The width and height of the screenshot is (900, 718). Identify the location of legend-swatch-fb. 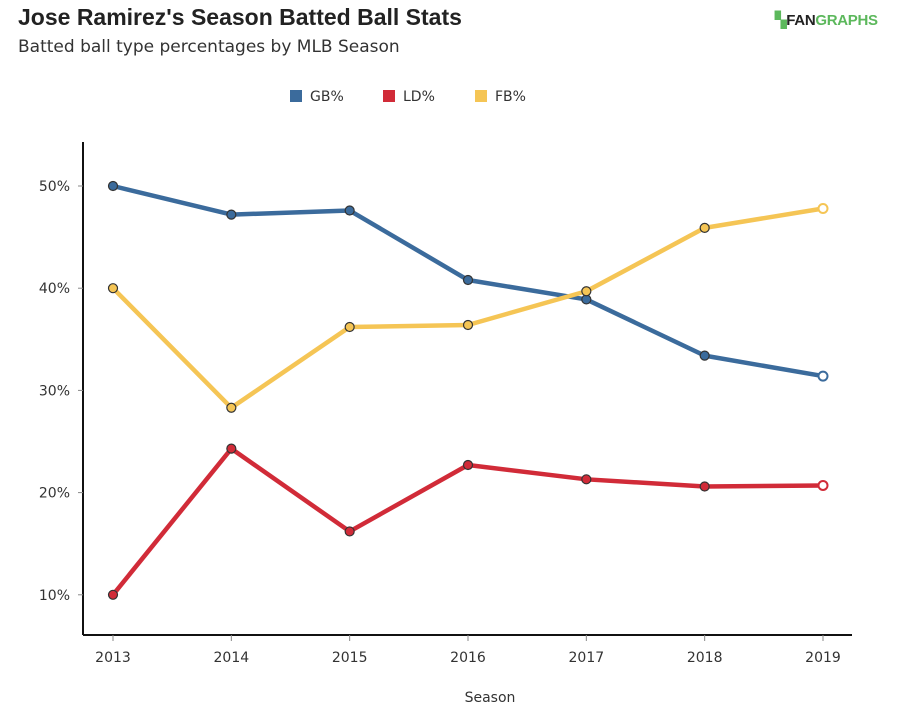
(481, 96).